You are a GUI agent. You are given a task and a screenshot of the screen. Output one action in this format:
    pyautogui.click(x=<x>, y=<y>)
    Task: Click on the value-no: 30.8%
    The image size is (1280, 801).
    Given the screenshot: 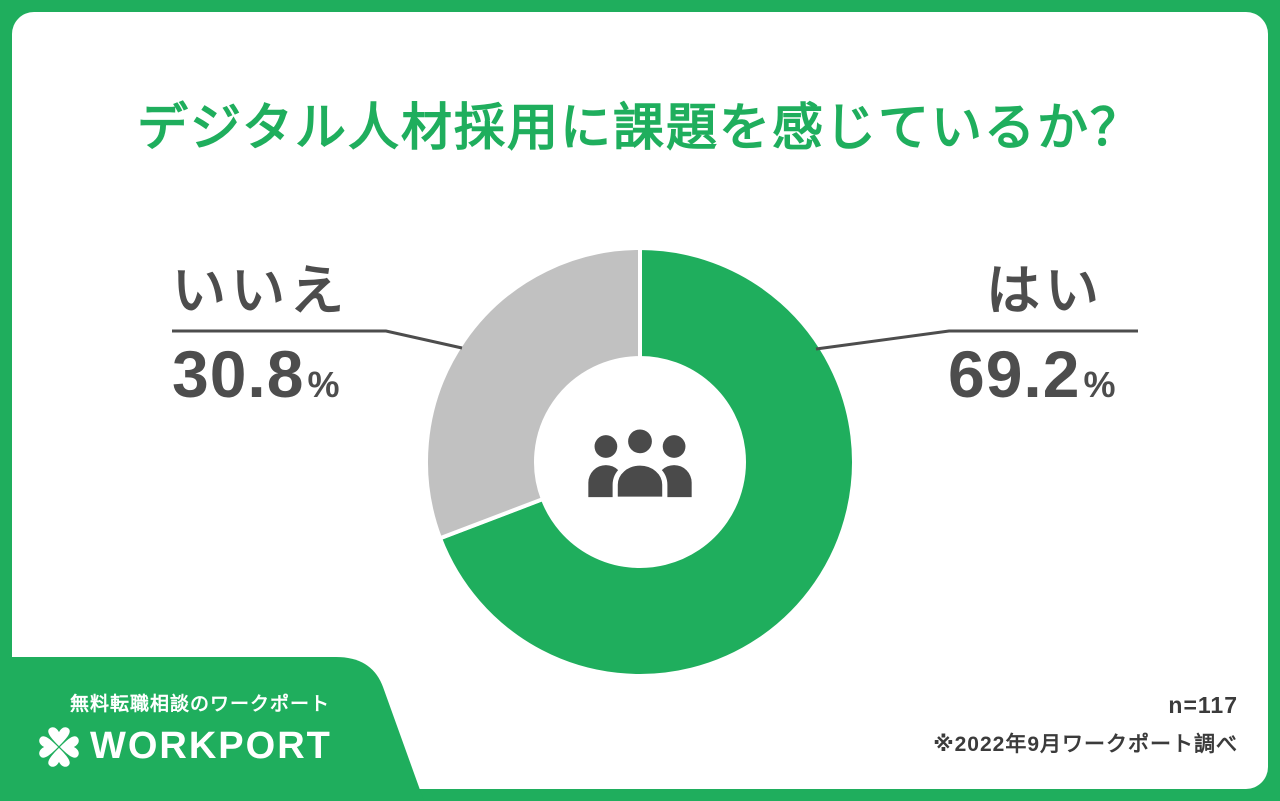 What is the action you would take?
    pyautogui.click(x=255, y=374)
    